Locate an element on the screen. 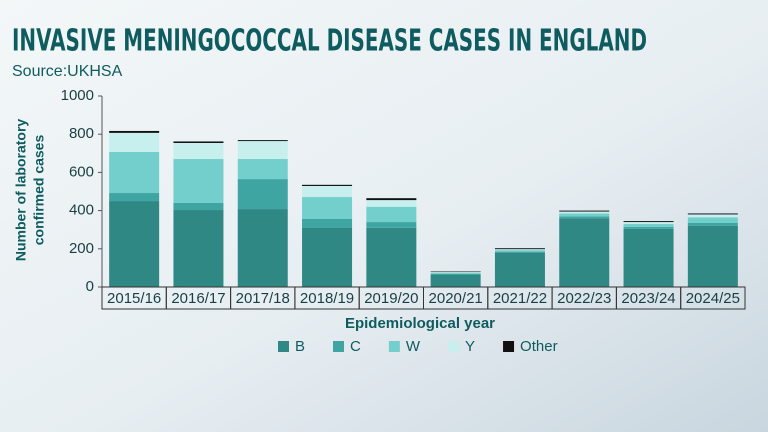 The image size is (768, 432). x-tick-label: 2023/24 is located at coordinates (648, 298).